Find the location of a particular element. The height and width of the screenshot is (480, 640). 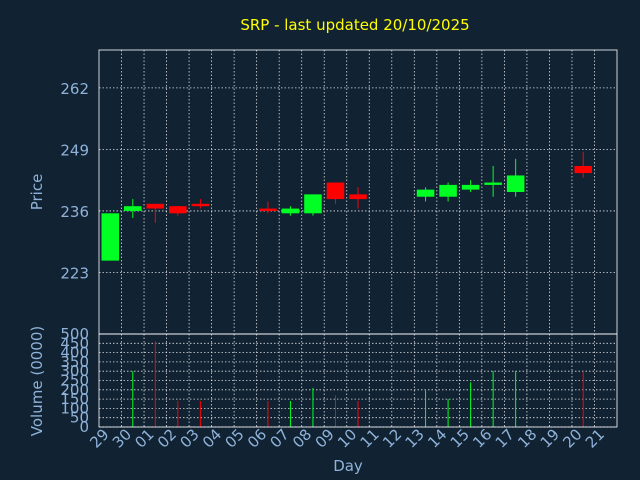

price-y-tick-label: 223 is located at coordinates (74, 273).